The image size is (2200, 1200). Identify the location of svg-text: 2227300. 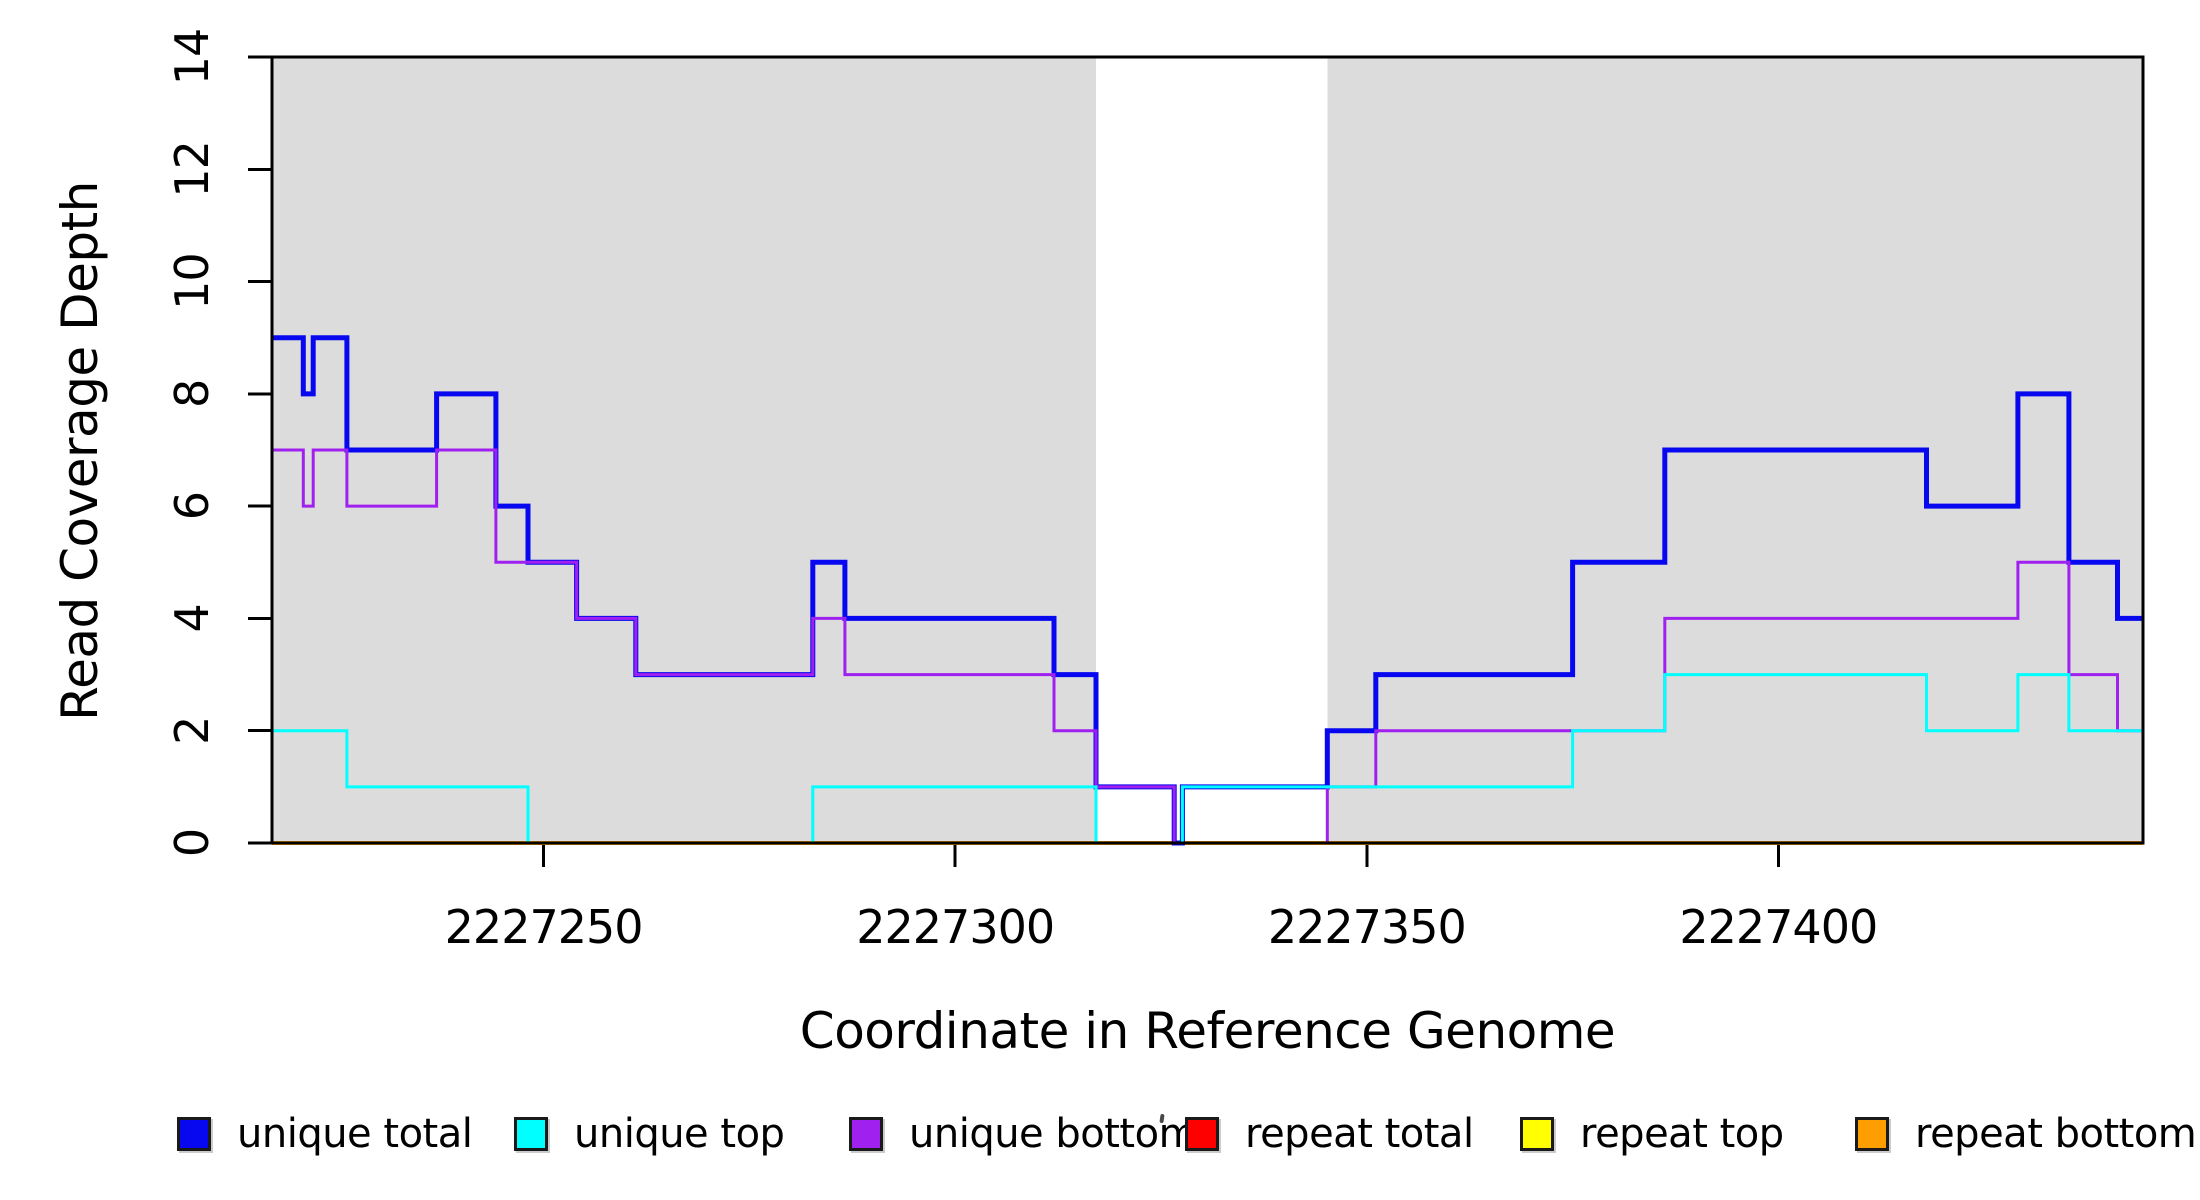
(955, 927).